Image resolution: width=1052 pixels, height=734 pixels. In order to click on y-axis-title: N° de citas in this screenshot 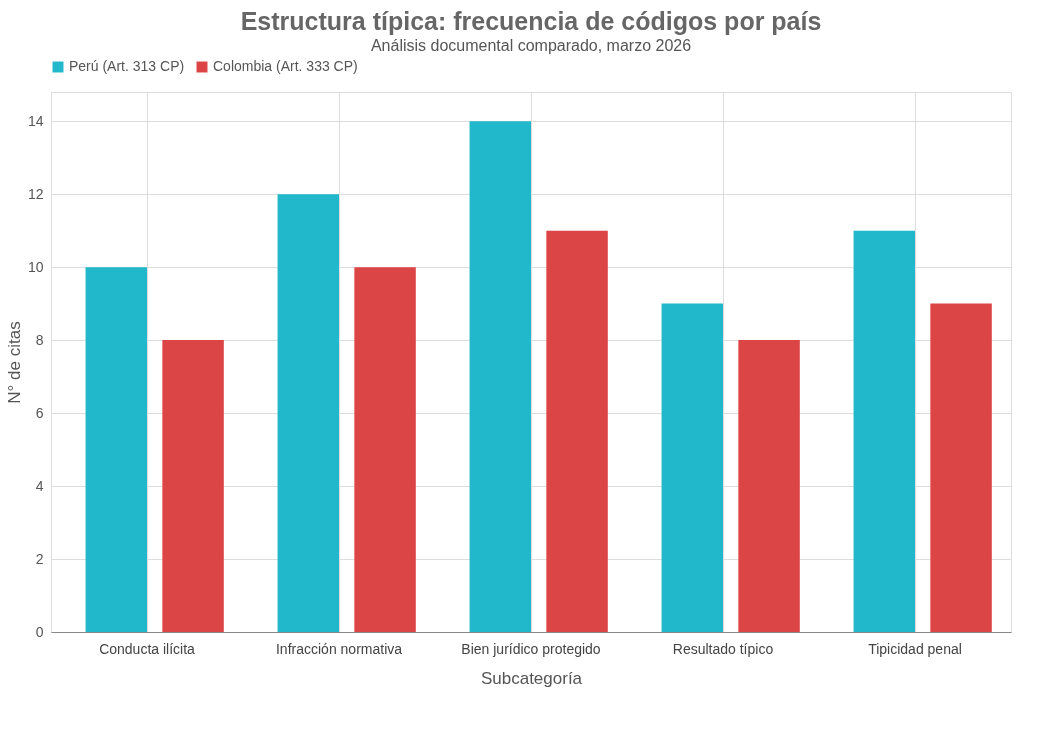, I will do `click(14, 362)`.